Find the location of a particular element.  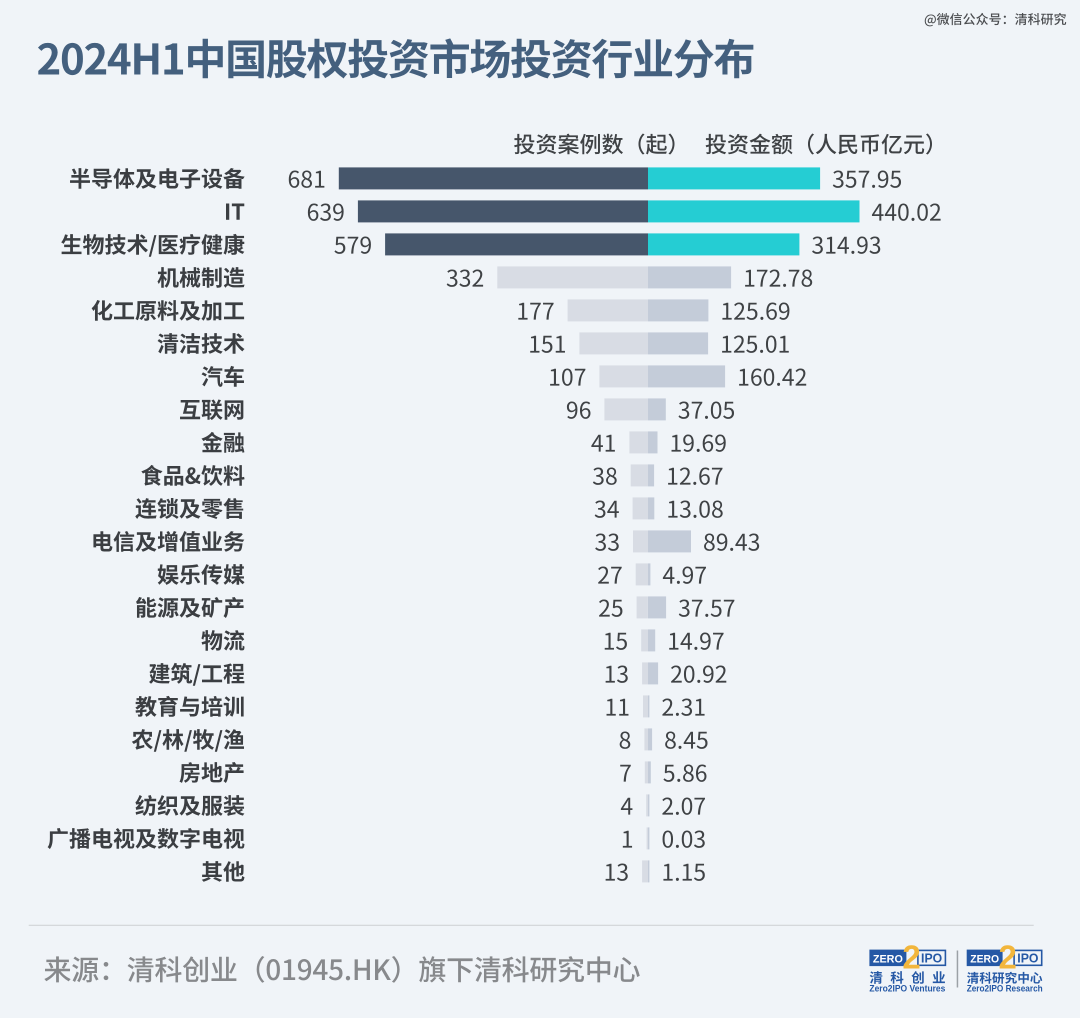

svg-text: Zero2IPO Research is located at coordinates (1005, 988).